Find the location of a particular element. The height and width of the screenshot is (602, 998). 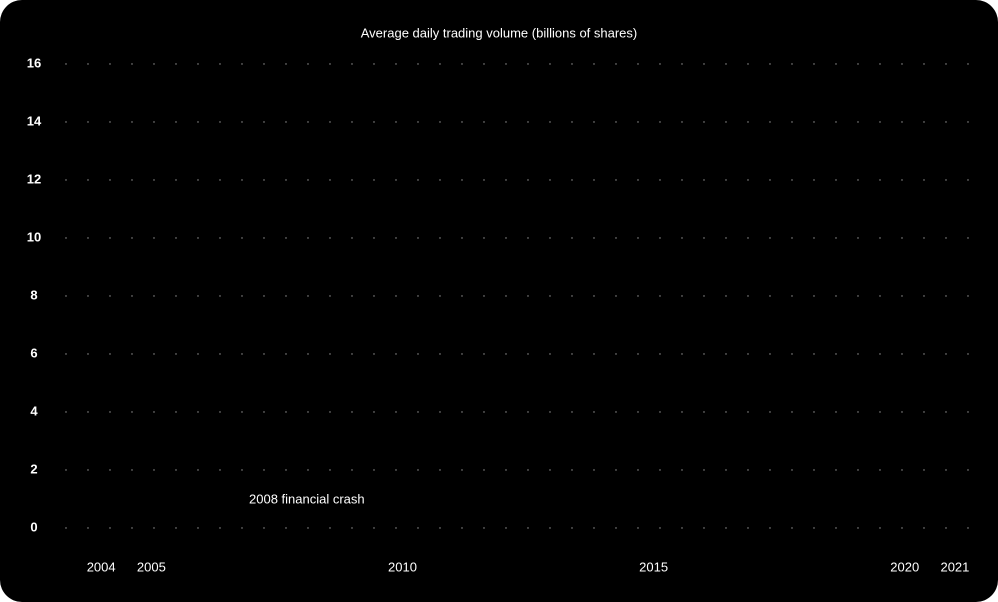

y-tick-label: 8 is located at coordinates (33, 294).